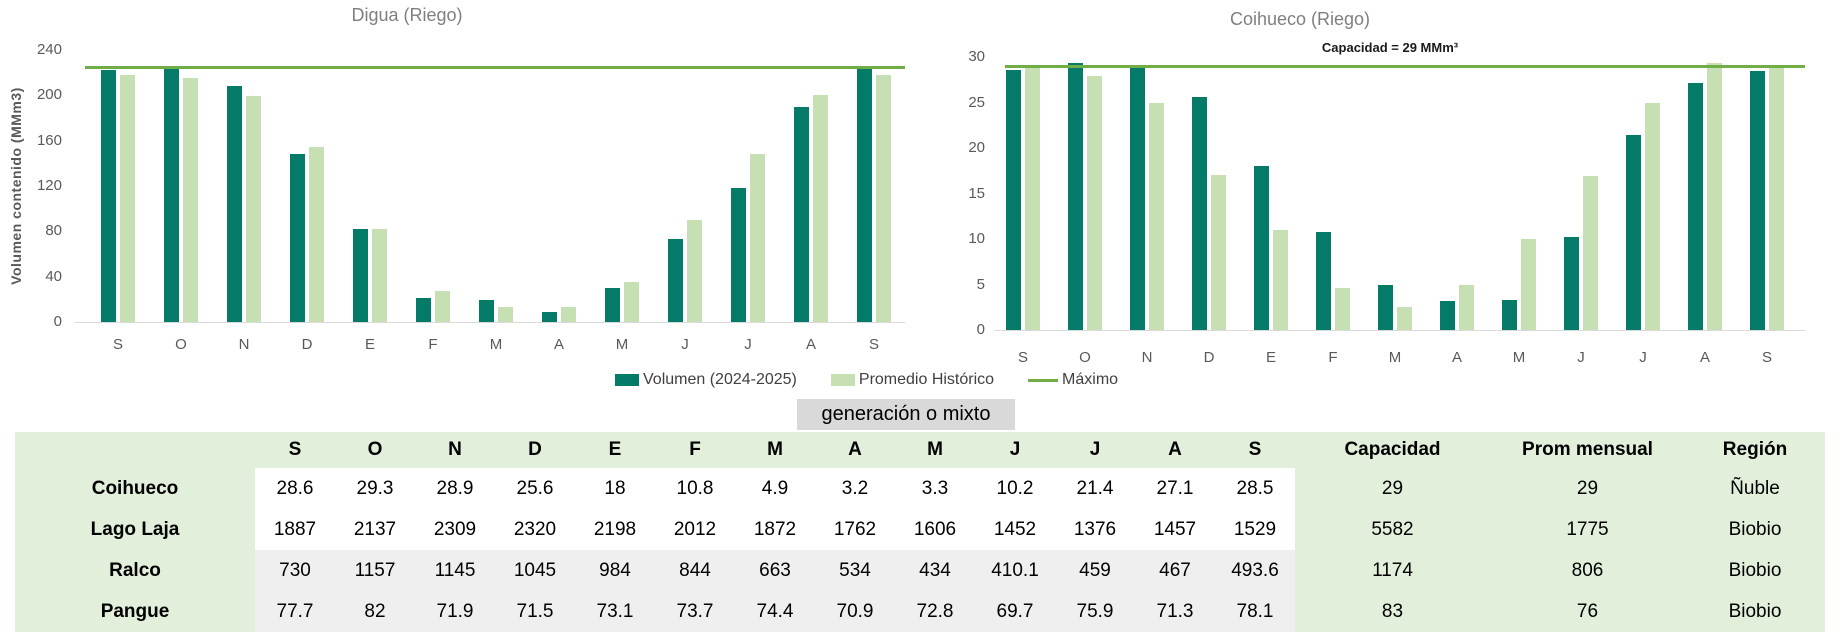 The image size is (1845, 639). I want to click on month-header: O, so click(375, 449).